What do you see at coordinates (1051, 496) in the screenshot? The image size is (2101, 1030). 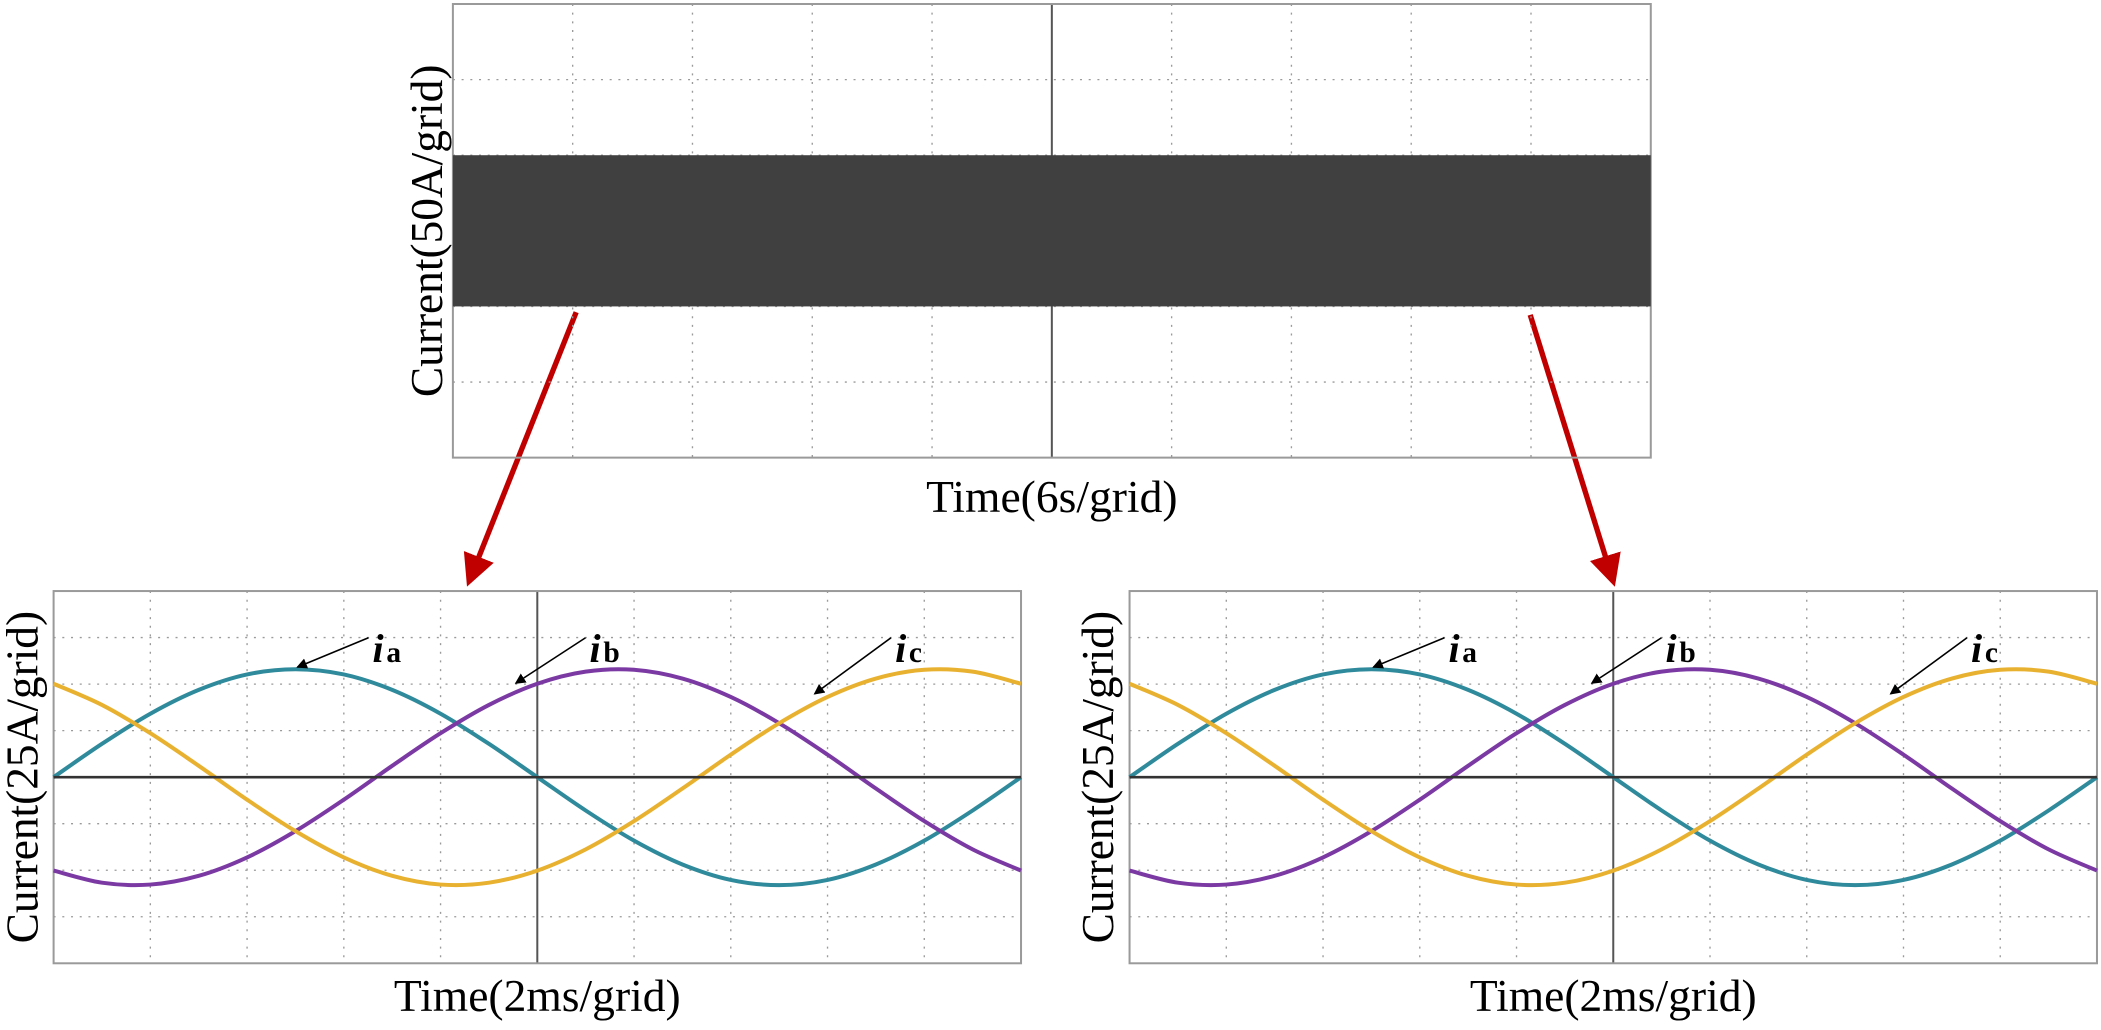 I see `x-axis-label: Time(6s/grid)` at bounding box center [1051, 496].